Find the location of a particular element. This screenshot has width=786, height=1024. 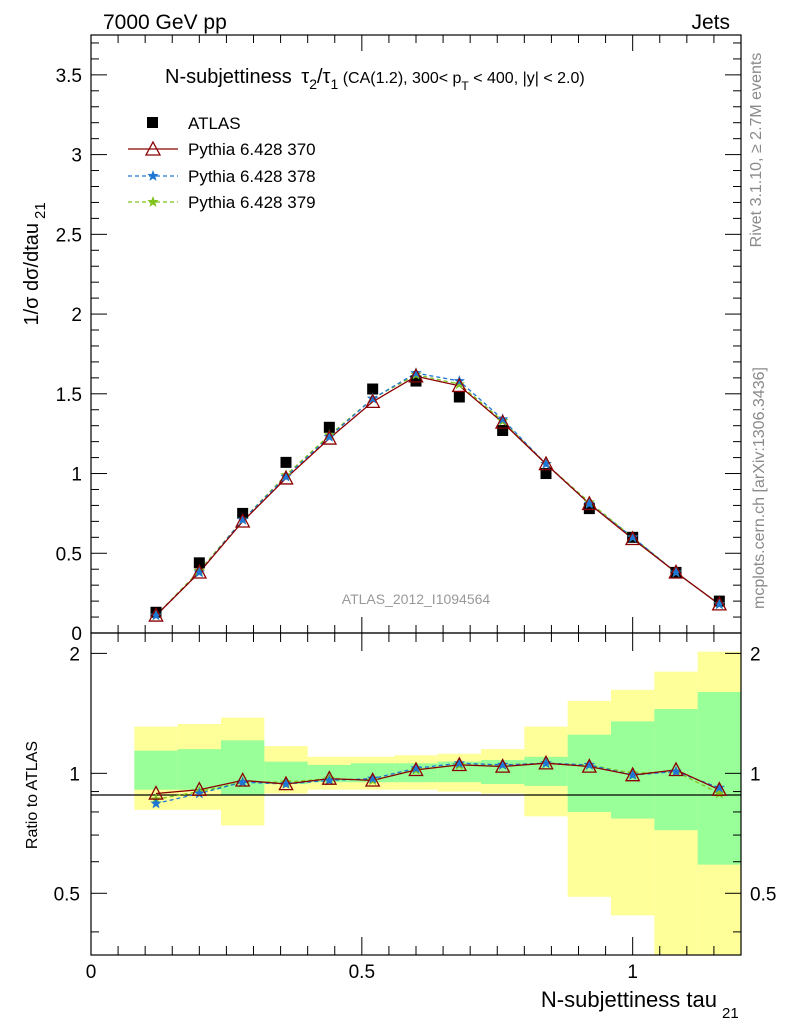

mc379-point is located at coordinates (459, 384).